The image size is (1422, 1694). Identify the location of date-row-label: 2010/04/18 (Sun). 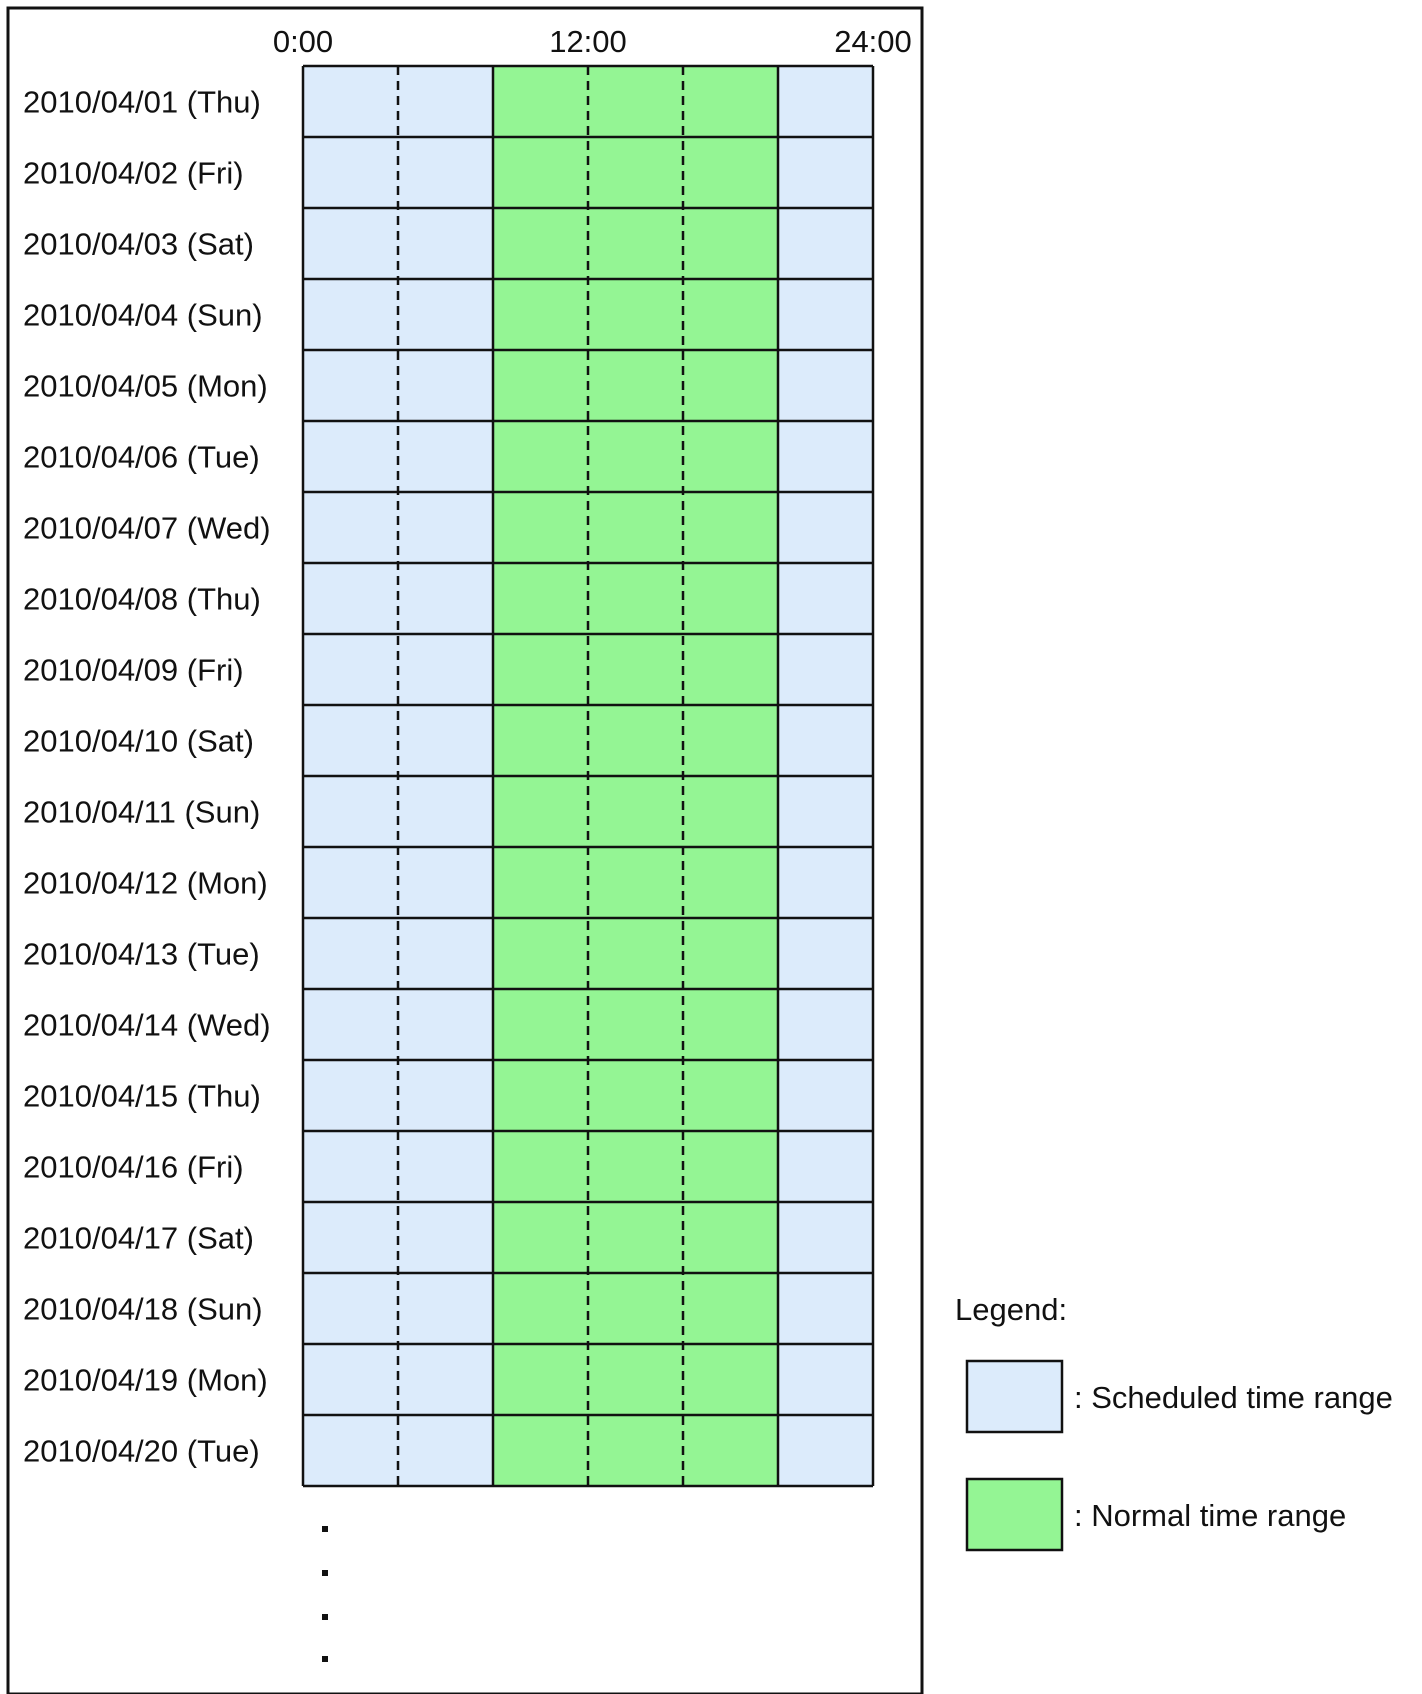
(143, 1309).